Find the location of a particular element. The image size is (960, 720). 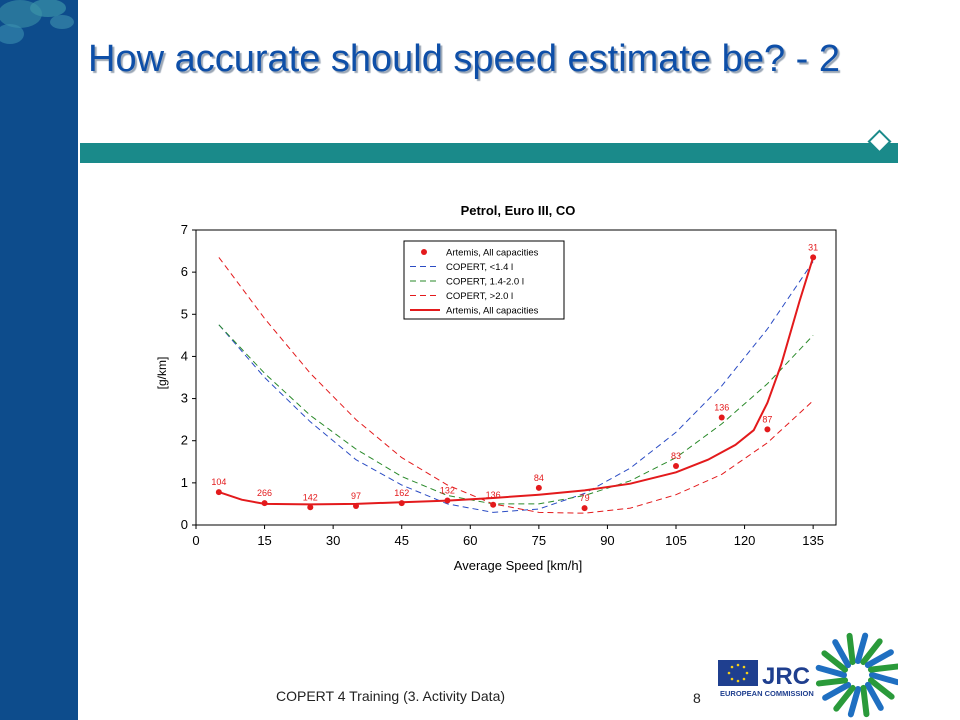

x-axis-label: Average Speed [km/h] is located at coordinates (518, 565).